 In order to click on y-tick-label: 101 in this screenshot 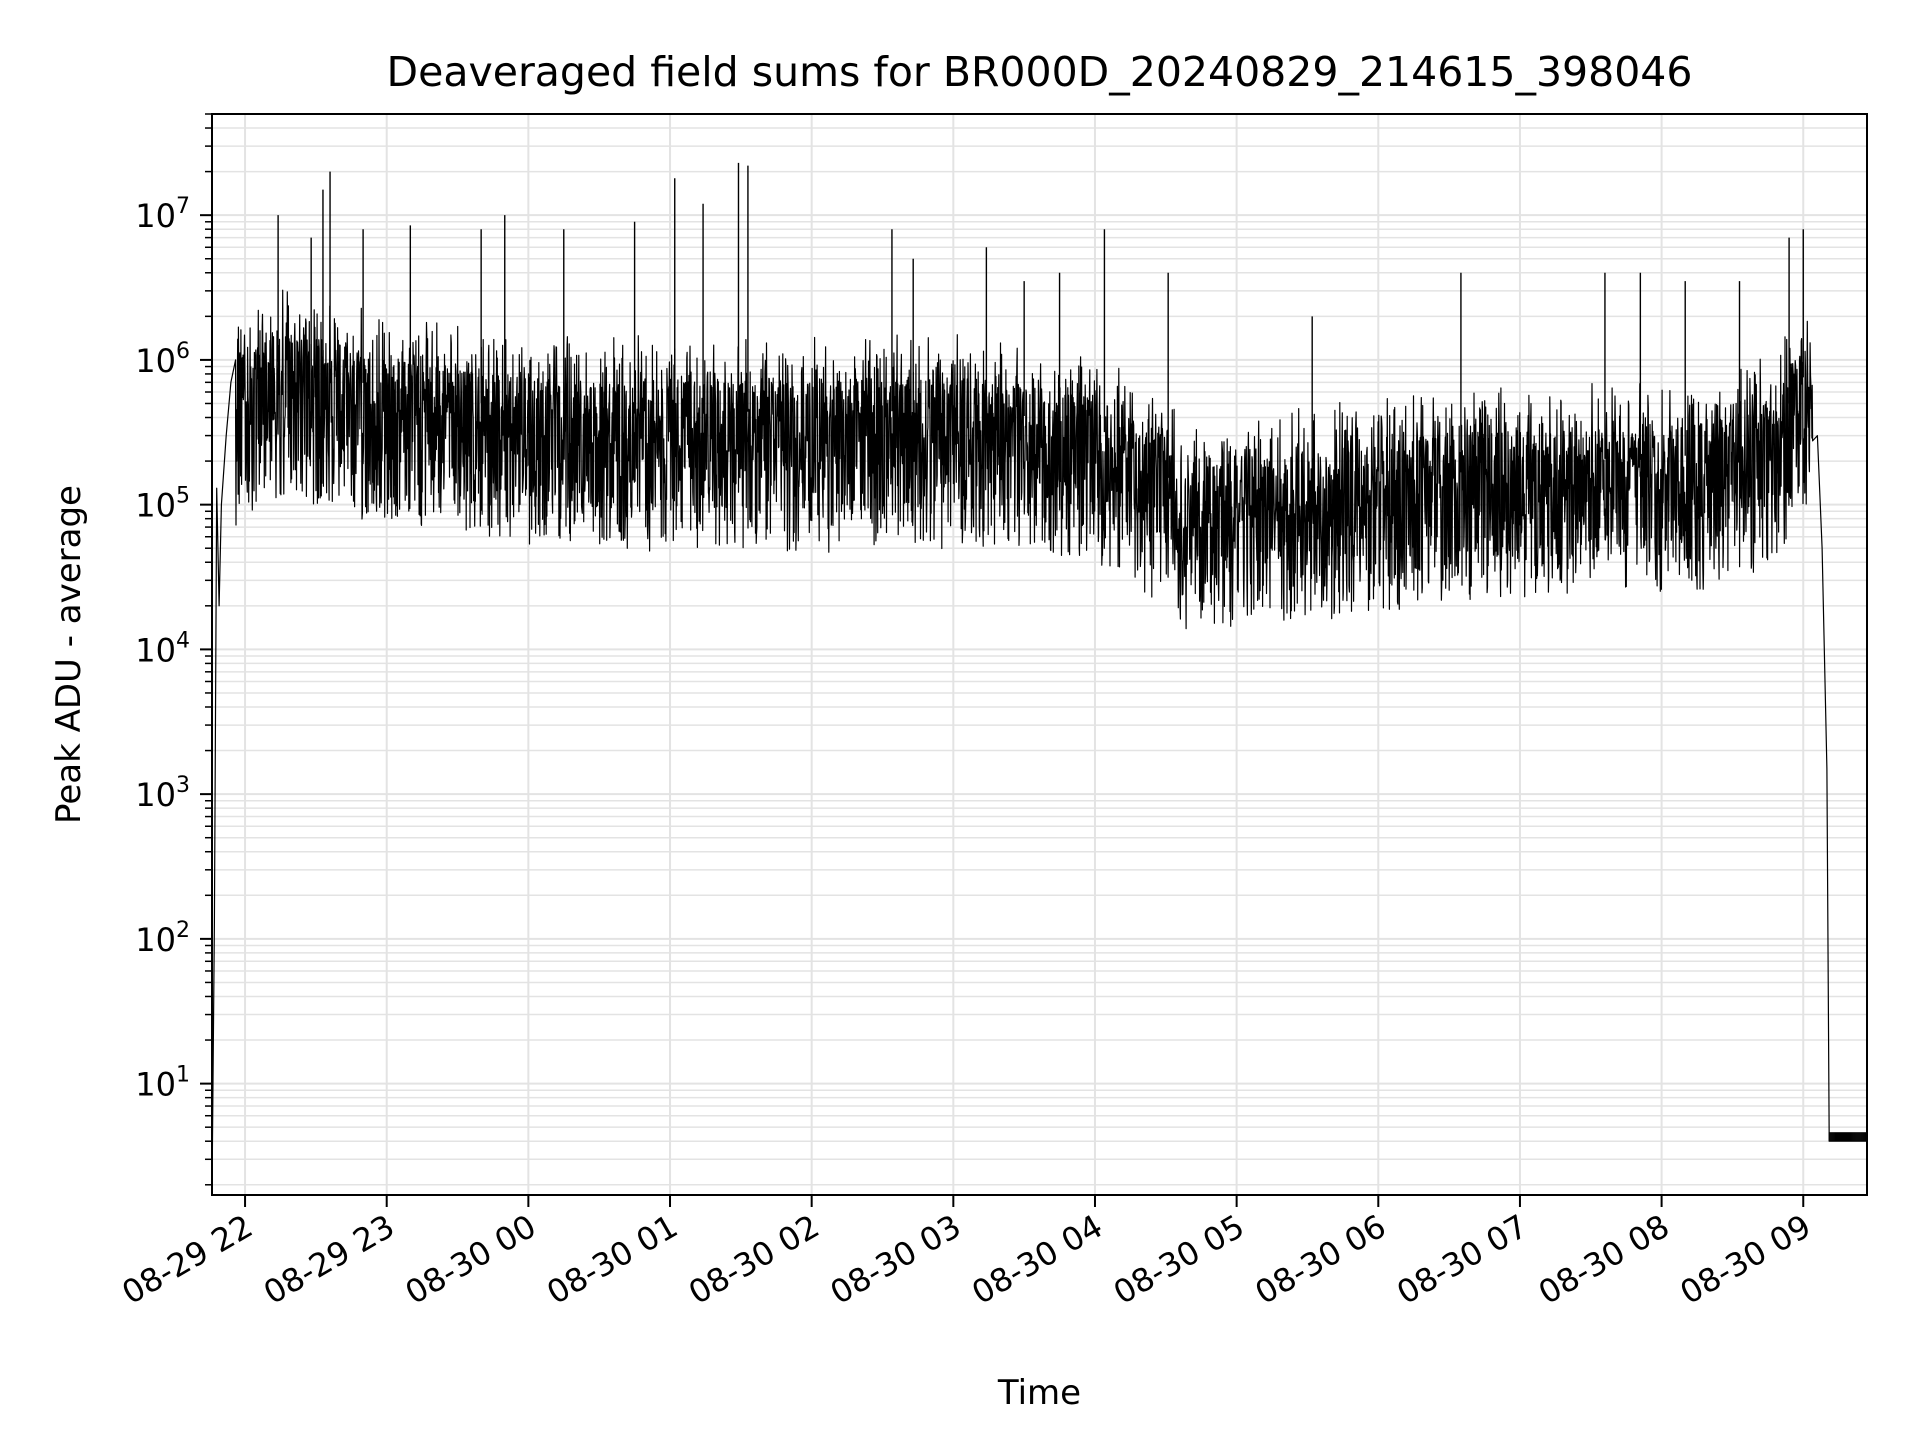, I will do `click(162, 1083)`.